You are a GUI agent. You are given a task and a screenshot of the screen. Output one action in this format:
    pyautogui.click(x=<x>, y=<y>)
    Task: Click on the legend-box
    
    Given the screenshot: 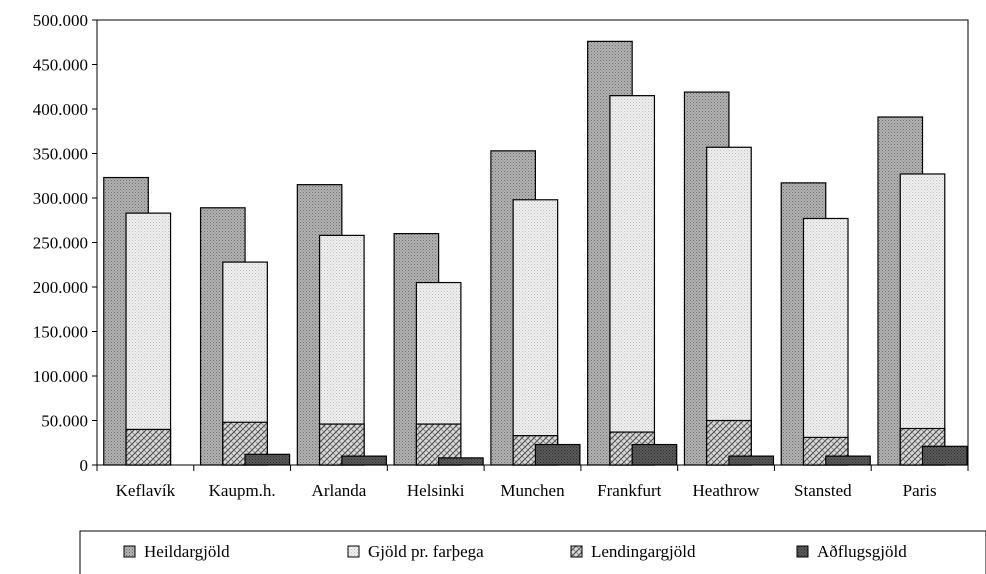 What is the action you would take?
    pyautogui.click(x=532, y=552)
    